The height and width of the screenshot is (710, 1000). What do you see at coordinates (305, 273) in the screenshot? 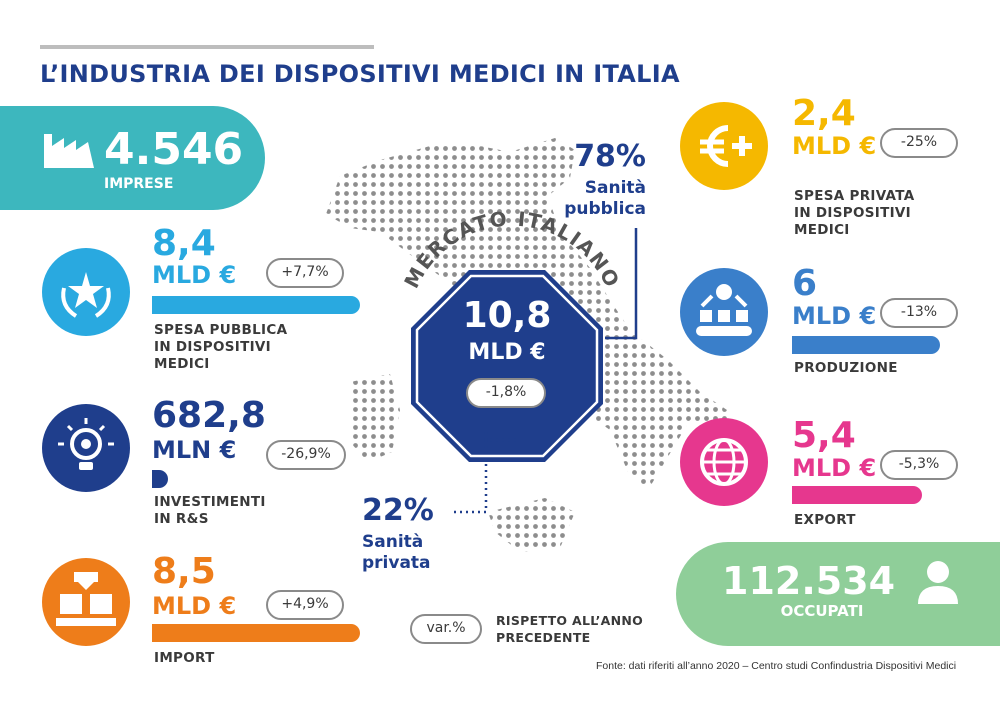
I see `spesa-pubblica-change-pill: +7,7%` at bounding box center [305, 273].